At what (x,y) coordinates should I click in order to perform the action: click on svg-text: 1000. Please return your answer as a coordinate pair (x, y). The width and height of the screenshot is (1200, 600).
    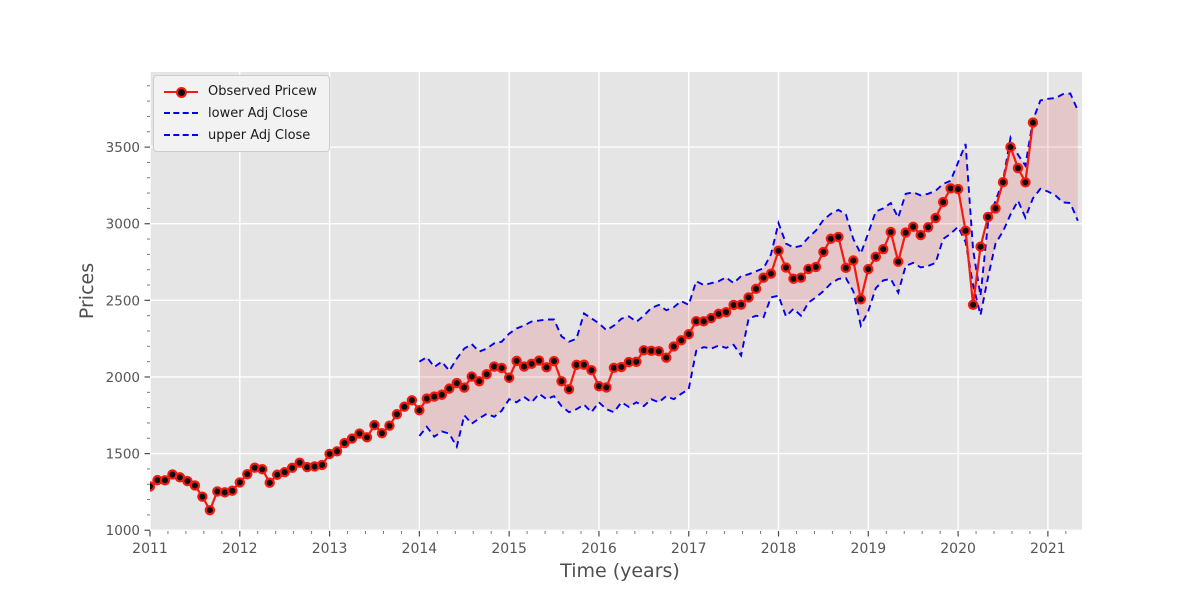
    Looking at the image, I should click on (123, 531).